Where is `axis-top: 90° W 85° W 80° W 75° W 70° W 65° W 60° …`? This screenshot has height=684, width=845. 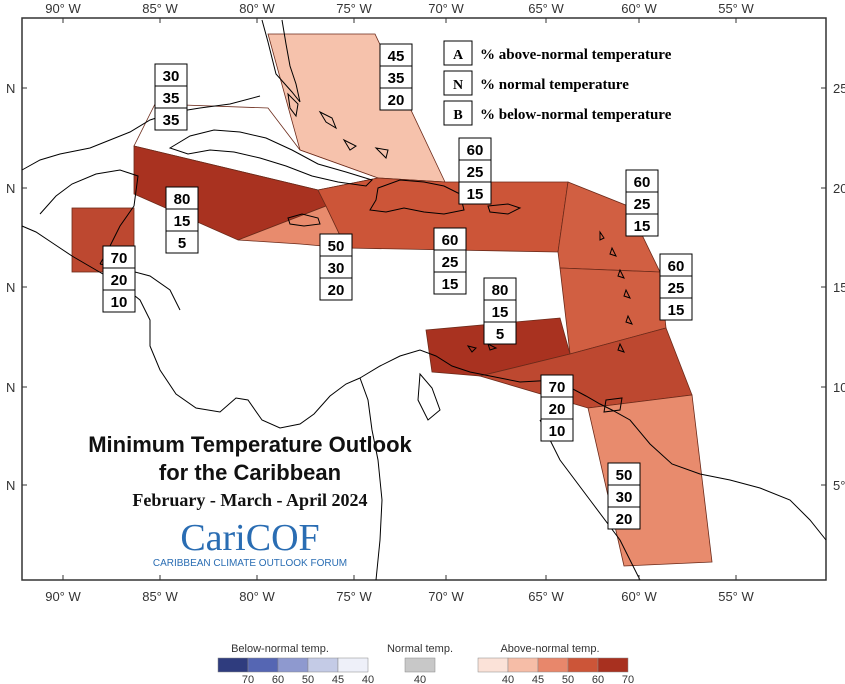
axis-top: 90° W 85° W 80° W 75° W 70° W 65° W 60° … is located at coordinates (399, 8).